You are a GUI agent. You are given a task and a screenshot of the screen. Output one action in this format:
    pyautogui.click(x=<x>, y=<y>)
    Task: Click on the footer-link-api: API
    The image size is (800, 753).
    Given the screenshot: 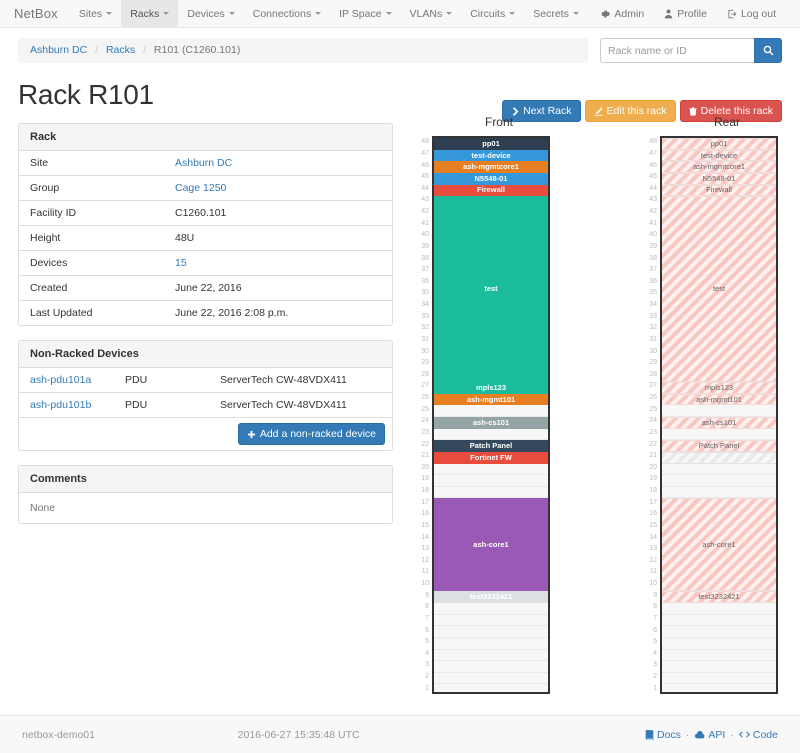 What is the action you would take?
    pyautogui.click(x=709, y=735)
    